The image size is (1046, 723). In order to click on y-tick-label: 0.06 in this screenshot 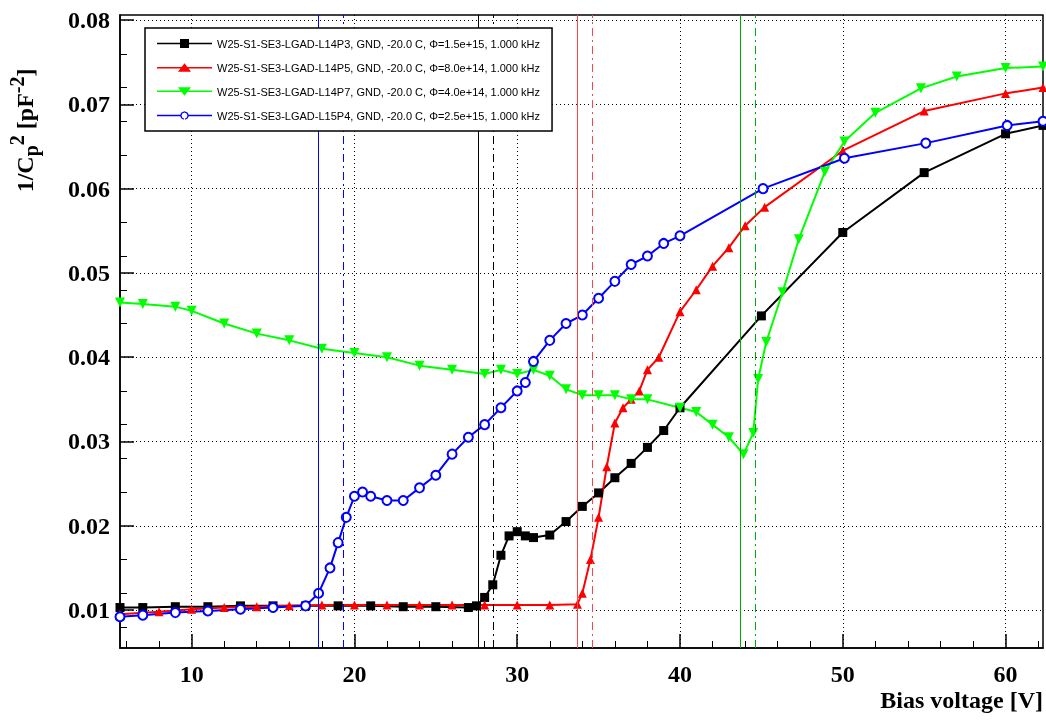, I will do `click(89, 188)`.